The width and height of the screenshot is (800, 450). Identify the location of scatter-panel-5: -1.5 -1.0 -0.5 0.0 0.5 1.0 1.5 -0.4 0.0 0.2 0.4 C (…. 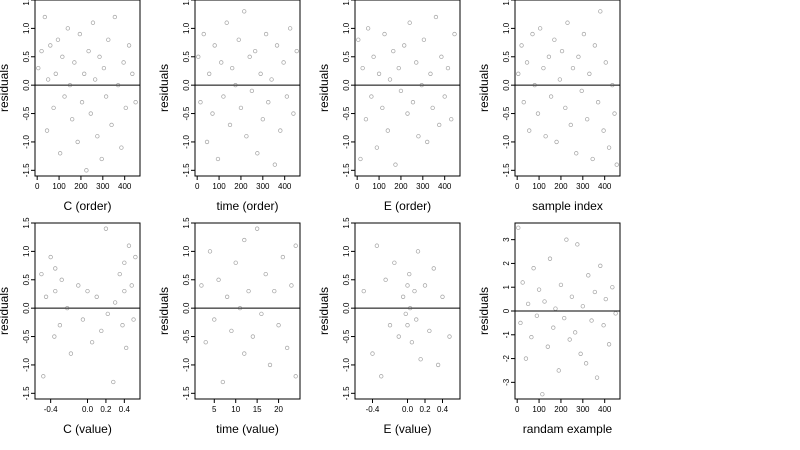
(70, 326).